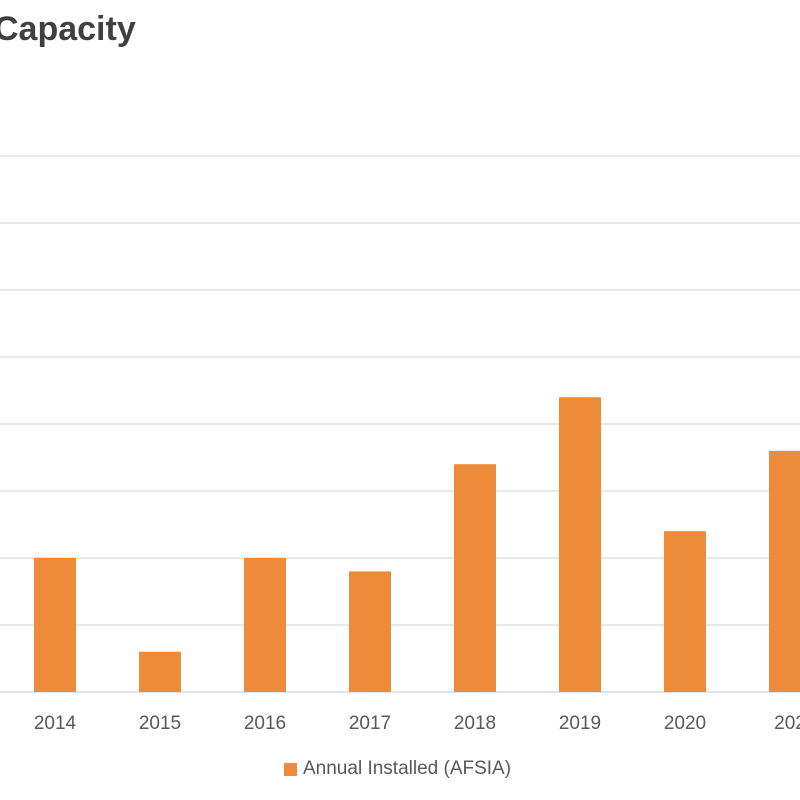  I want to click on x-tick-label: 2019, so click(580, 723).